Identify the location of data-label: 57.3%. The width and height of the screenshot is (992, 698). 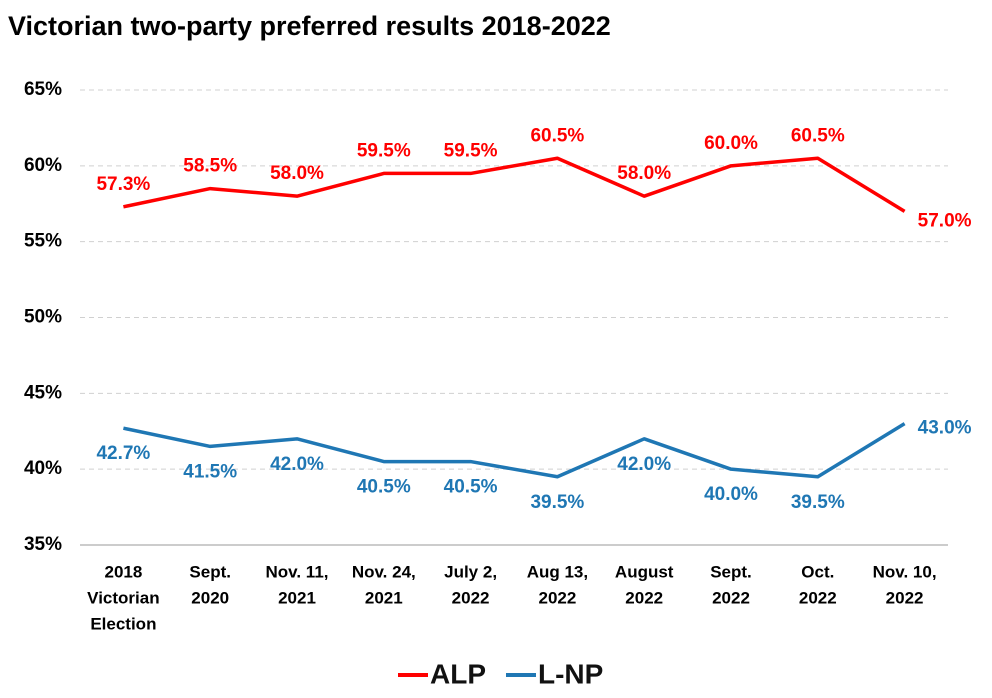
(123, 184).